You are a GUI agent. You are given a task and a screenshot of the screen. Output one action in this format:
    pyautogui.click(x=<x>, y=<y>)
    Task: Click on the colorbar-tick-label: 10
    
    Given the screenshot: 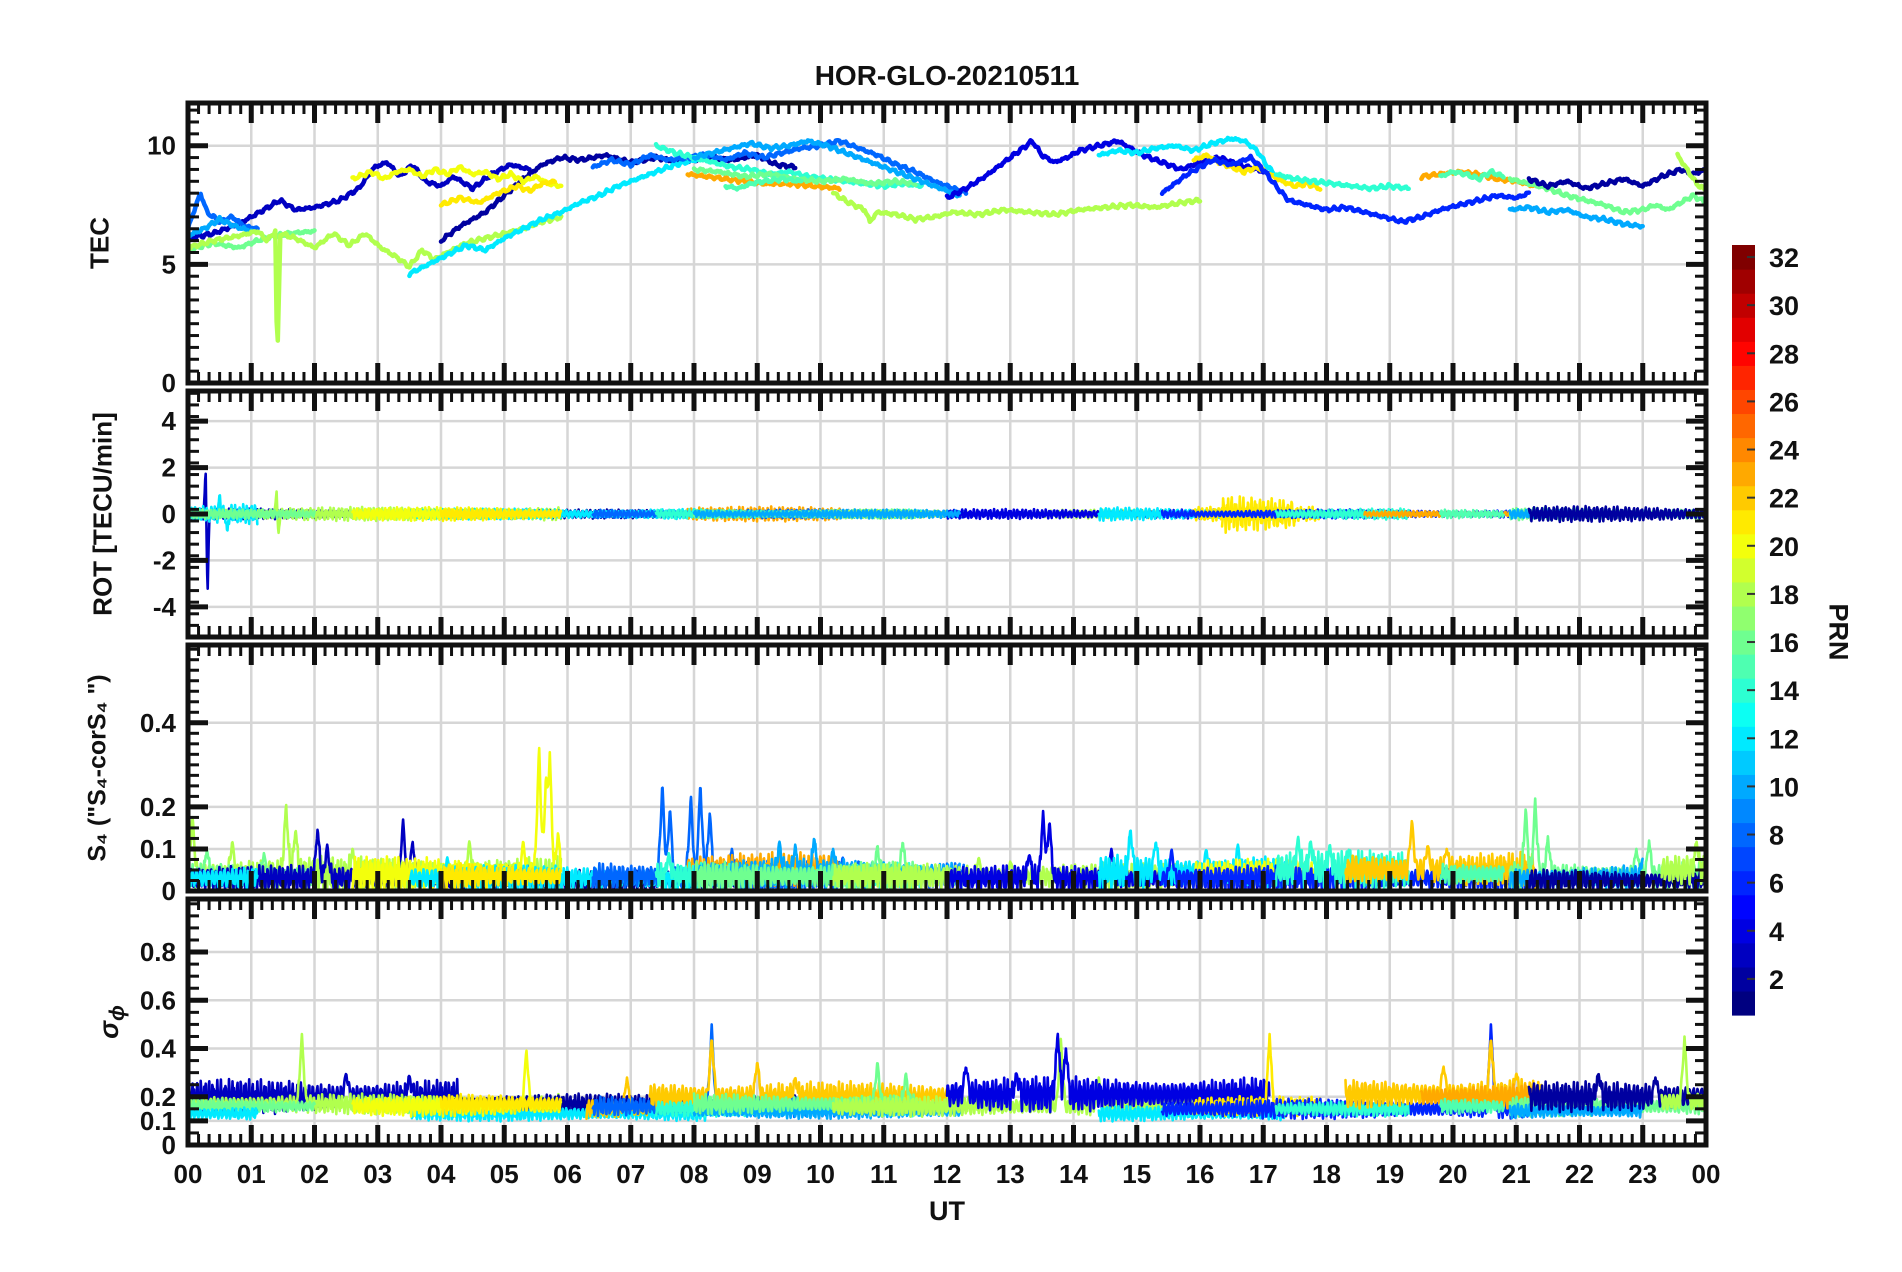 What is the action you would take?
    pyautogui.click(x=1784, y=787)
    